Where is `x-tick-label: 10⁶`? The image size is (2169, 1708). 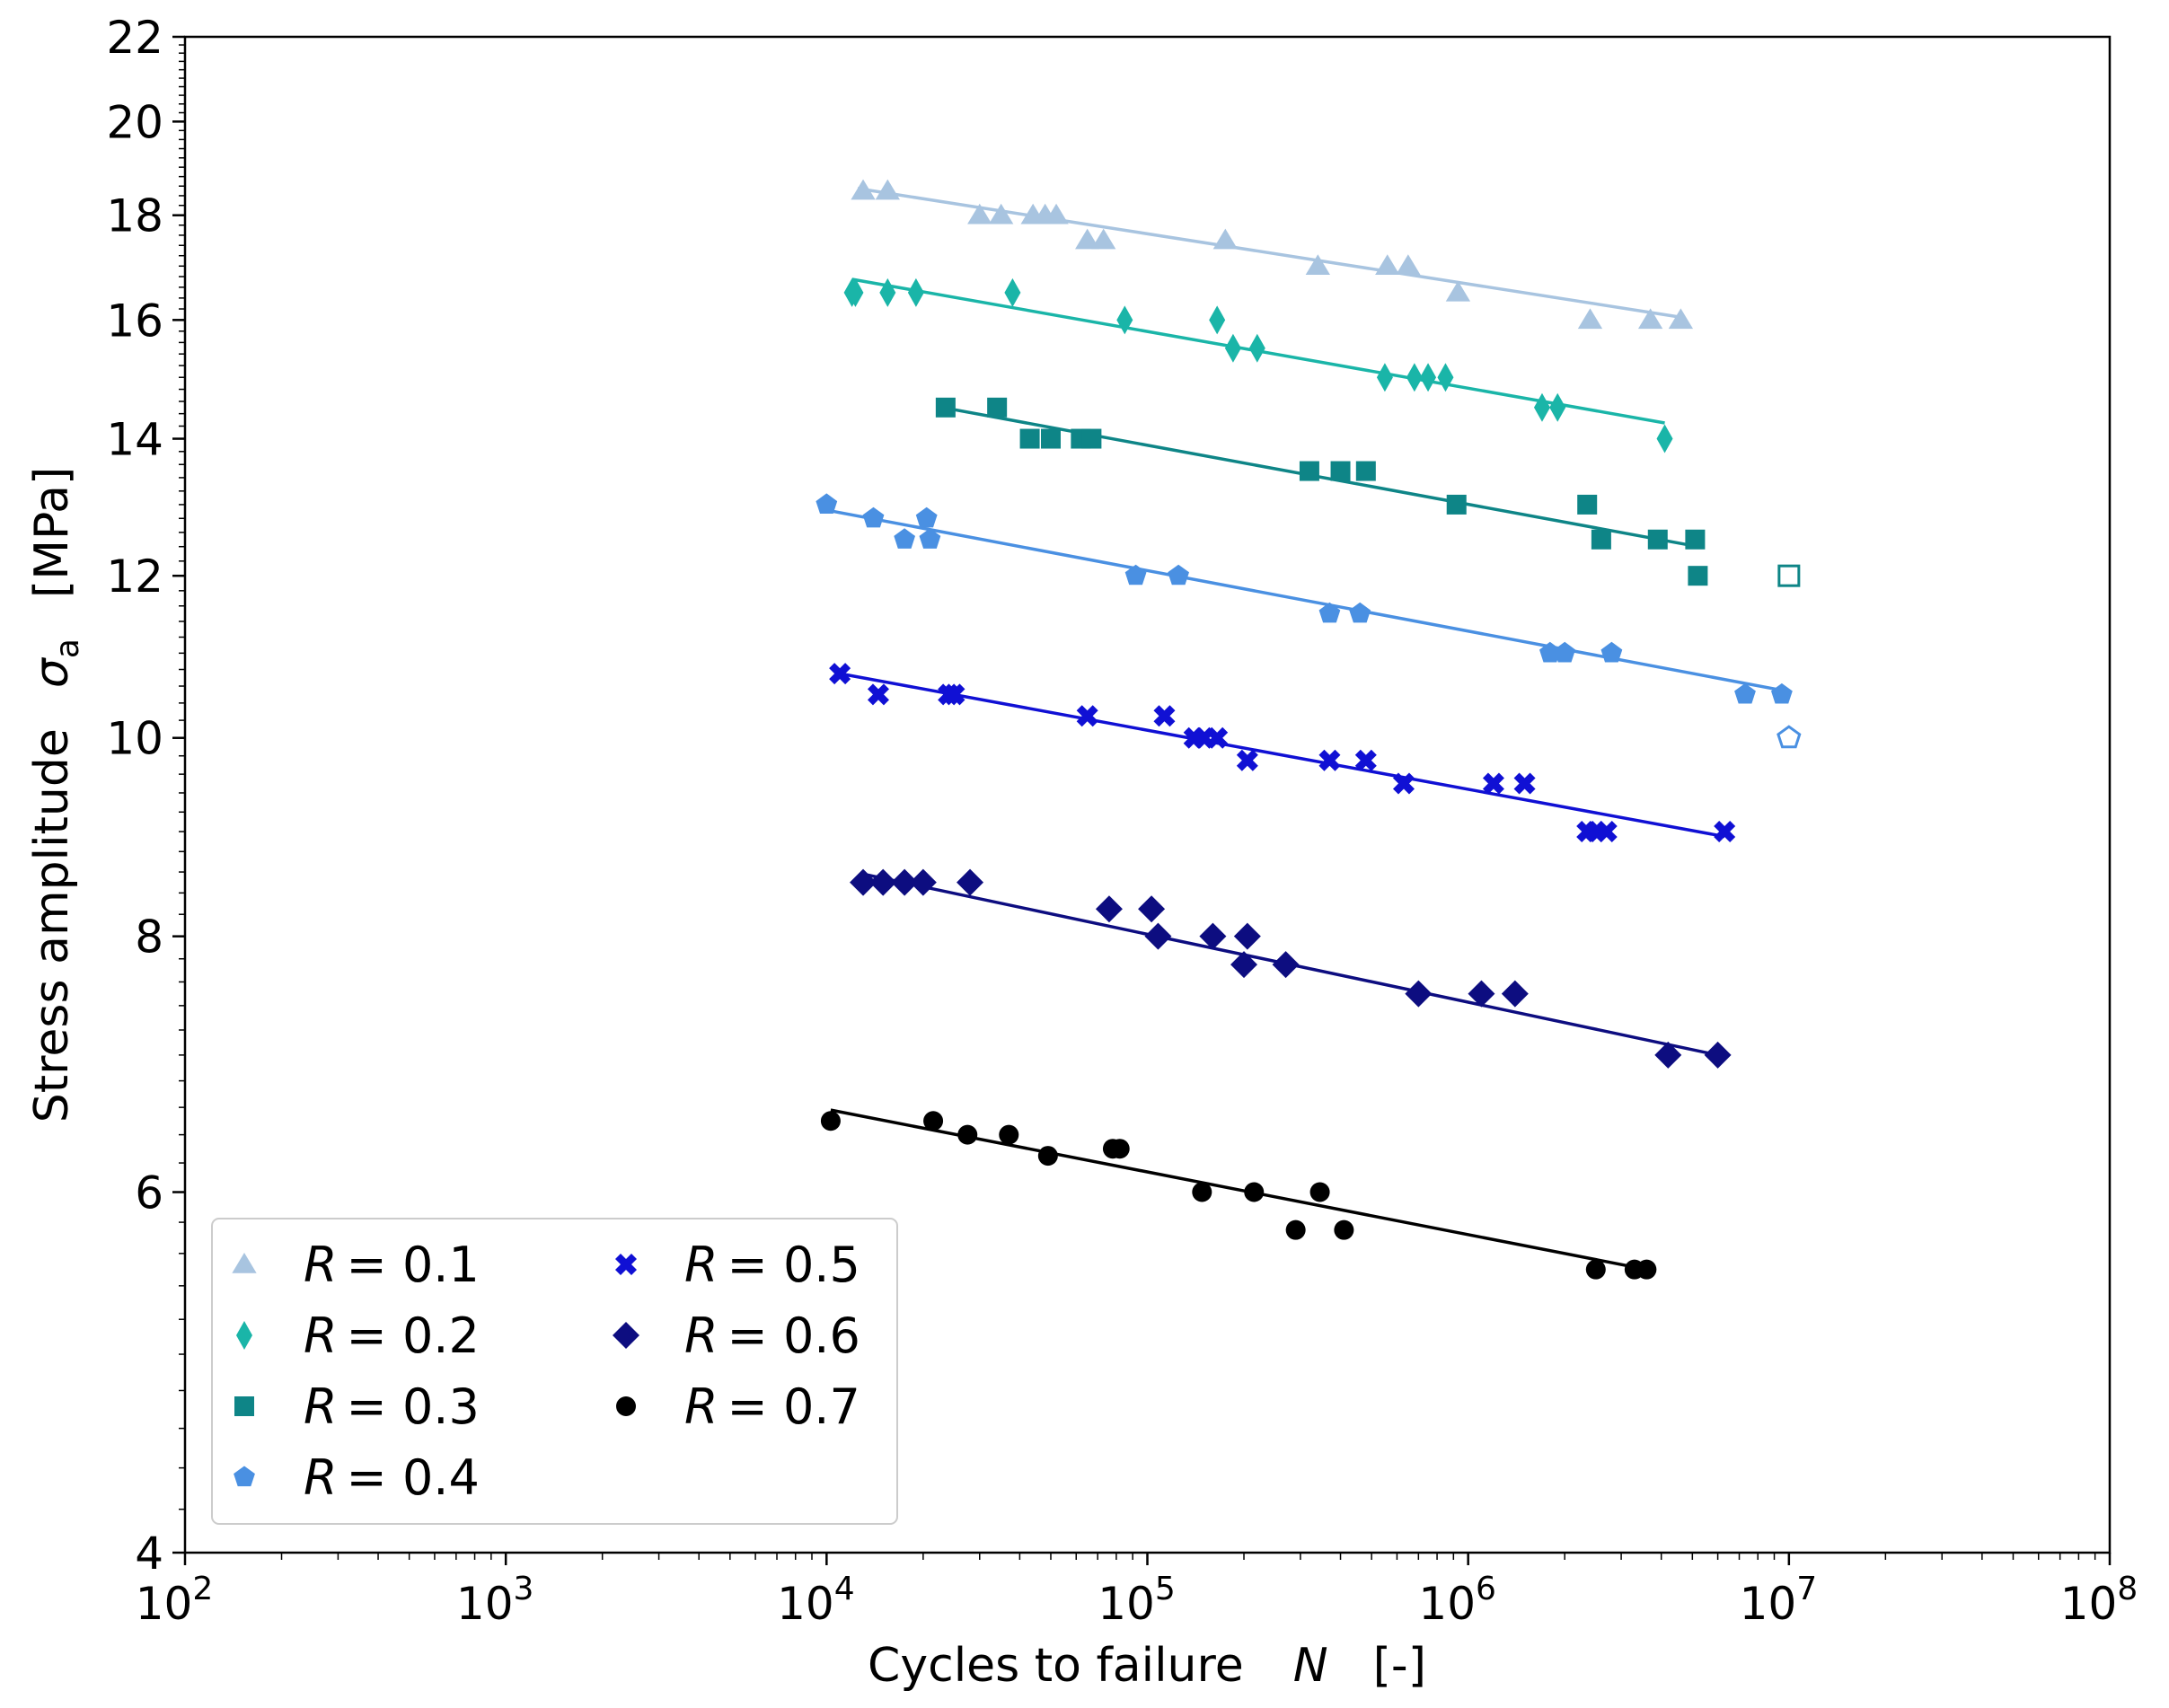 x-tick-label: 10⁶ is located at coordinates (1457, 1600).